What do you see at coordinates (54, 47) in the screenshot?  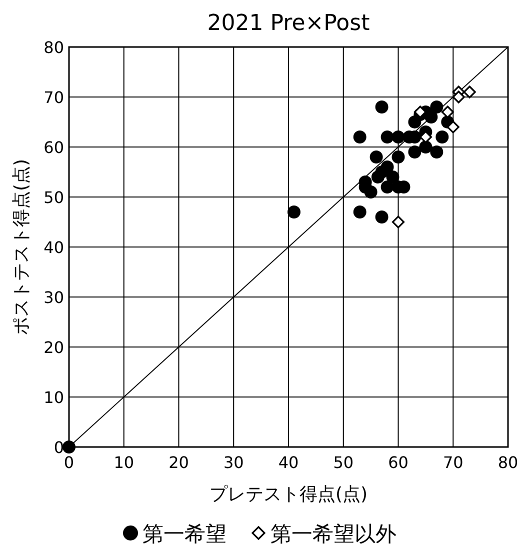 I see `y-tick-label: 80` at bounding box center [54, 47].